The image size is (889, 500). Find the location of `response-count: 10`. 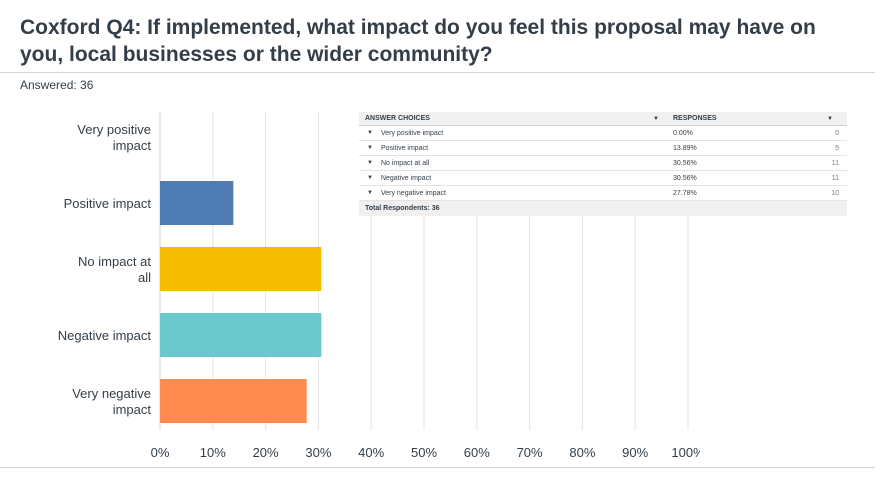

response-count: 10 is located at coordinates (835, 193).